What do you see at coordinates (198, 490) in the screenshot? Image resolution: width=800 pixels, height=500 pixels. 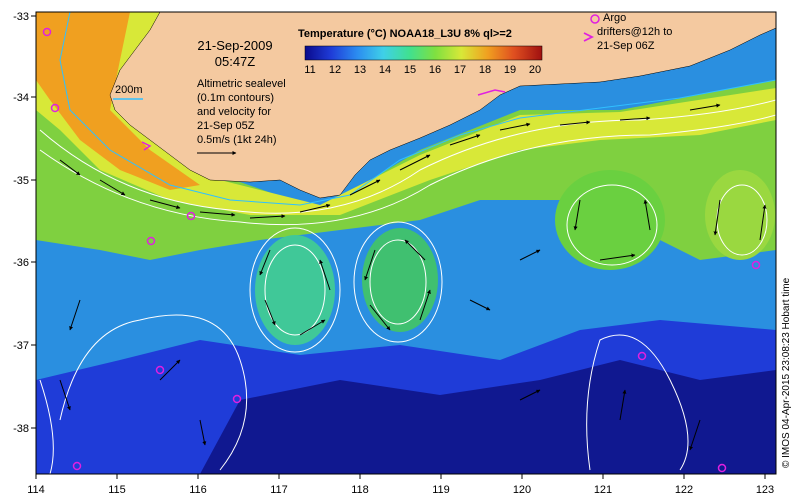 I see `lon-tick-label: 116` at bounding box center [198, 490].